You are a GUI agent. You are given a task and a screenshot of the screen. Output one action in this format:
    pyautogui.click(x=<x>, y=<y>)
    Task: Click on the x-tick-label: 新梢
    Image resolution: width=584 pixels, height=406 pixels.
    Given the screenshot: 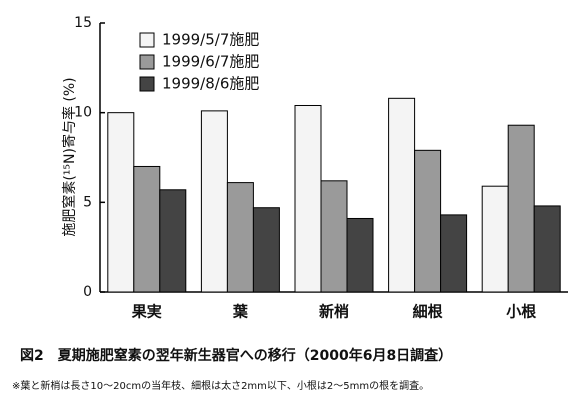 What is the action you would take?
    pyautogui.click(x=334, y=312)
    